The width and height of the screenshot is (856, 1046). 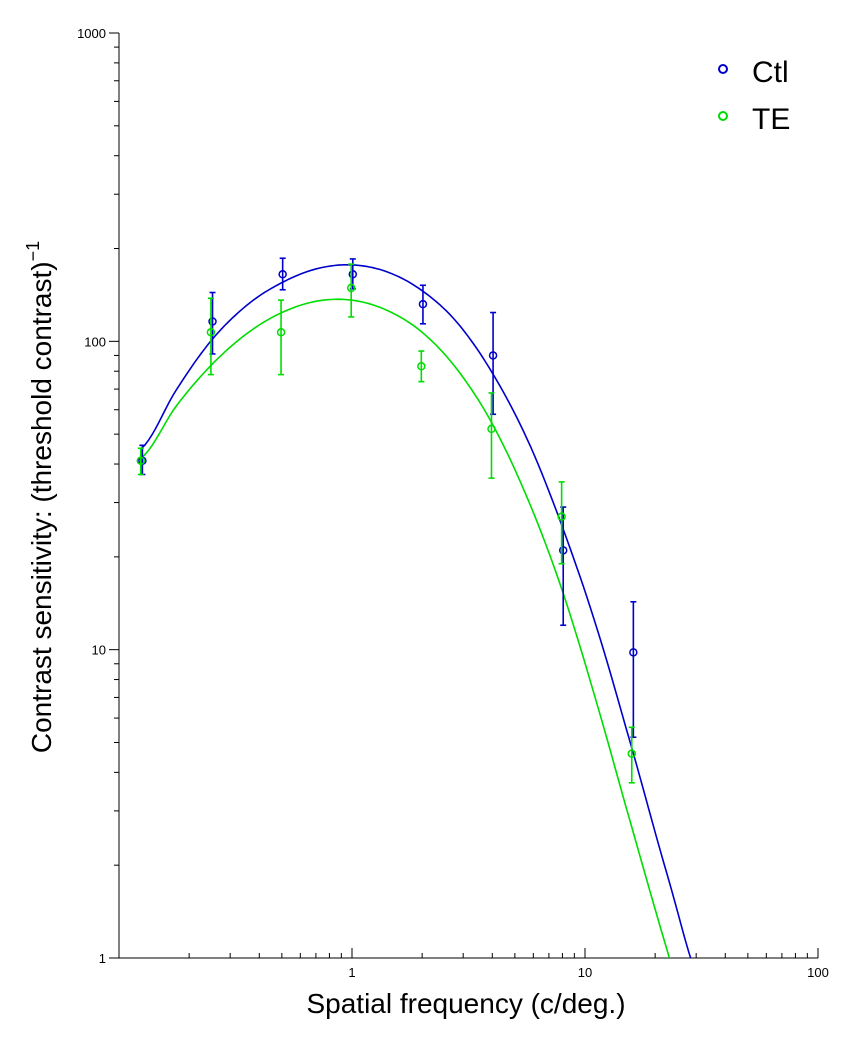 What do you see at coordinates (723, 116) in the screenshot?
I see `legend-marker-te` at bounding box center [723, 116].